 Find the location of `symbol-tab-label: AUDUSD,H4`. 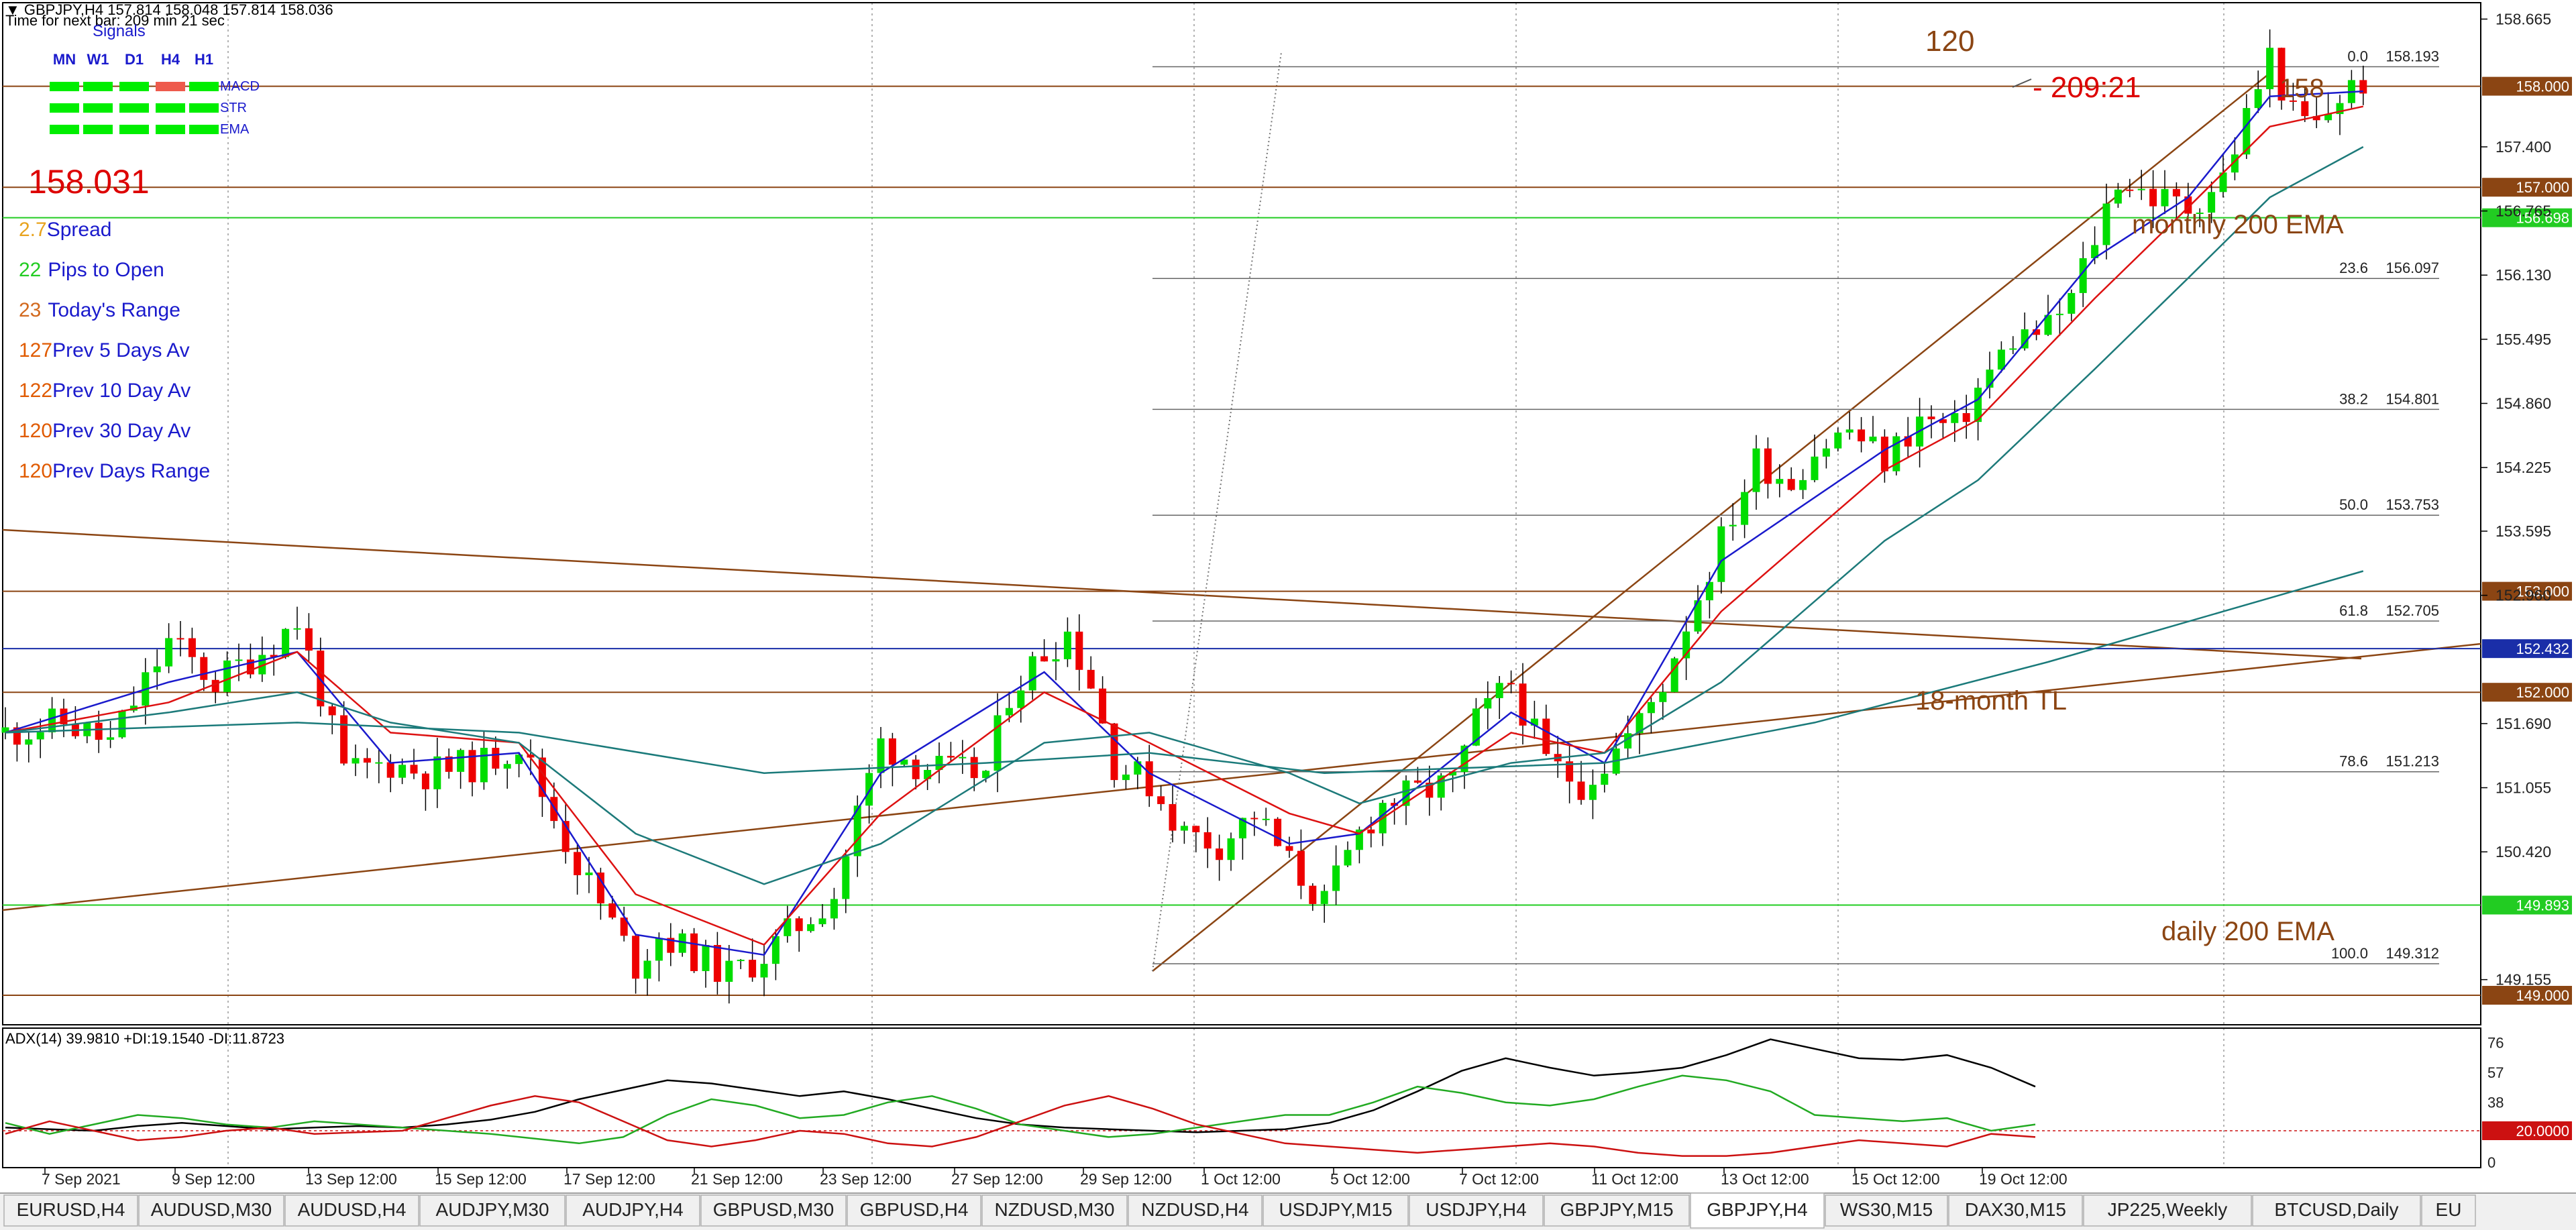

symbol-tab-label: AUDUSD,H4 is located at coordinates (352, 1209).